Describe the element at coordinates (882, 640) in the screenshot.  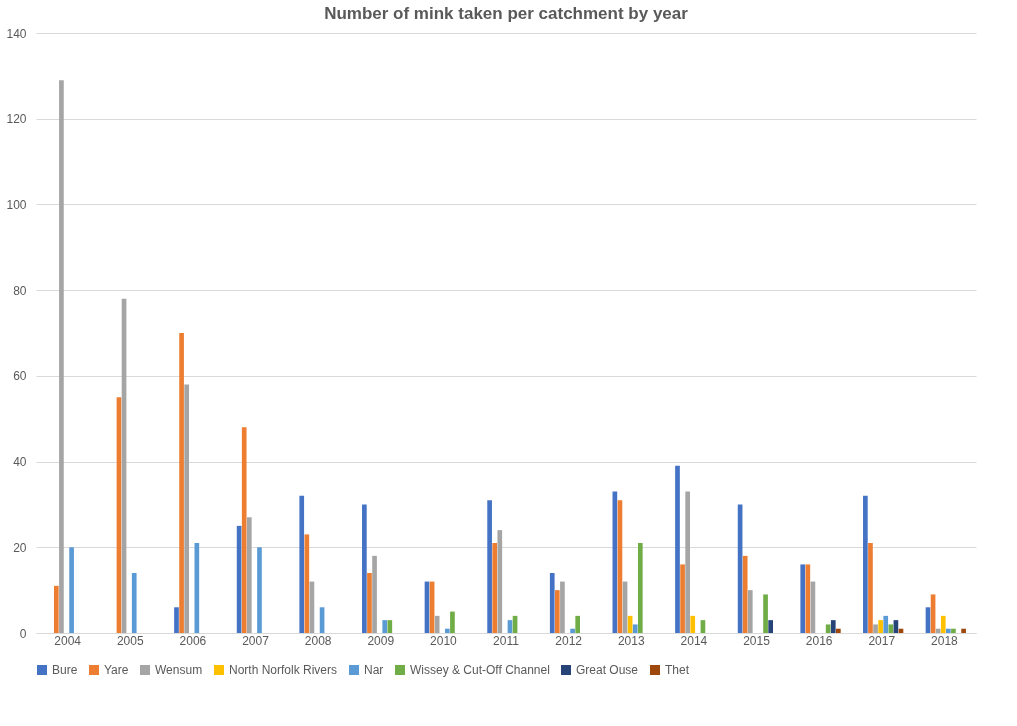
I see `x-tick-label: 2017` at that location.